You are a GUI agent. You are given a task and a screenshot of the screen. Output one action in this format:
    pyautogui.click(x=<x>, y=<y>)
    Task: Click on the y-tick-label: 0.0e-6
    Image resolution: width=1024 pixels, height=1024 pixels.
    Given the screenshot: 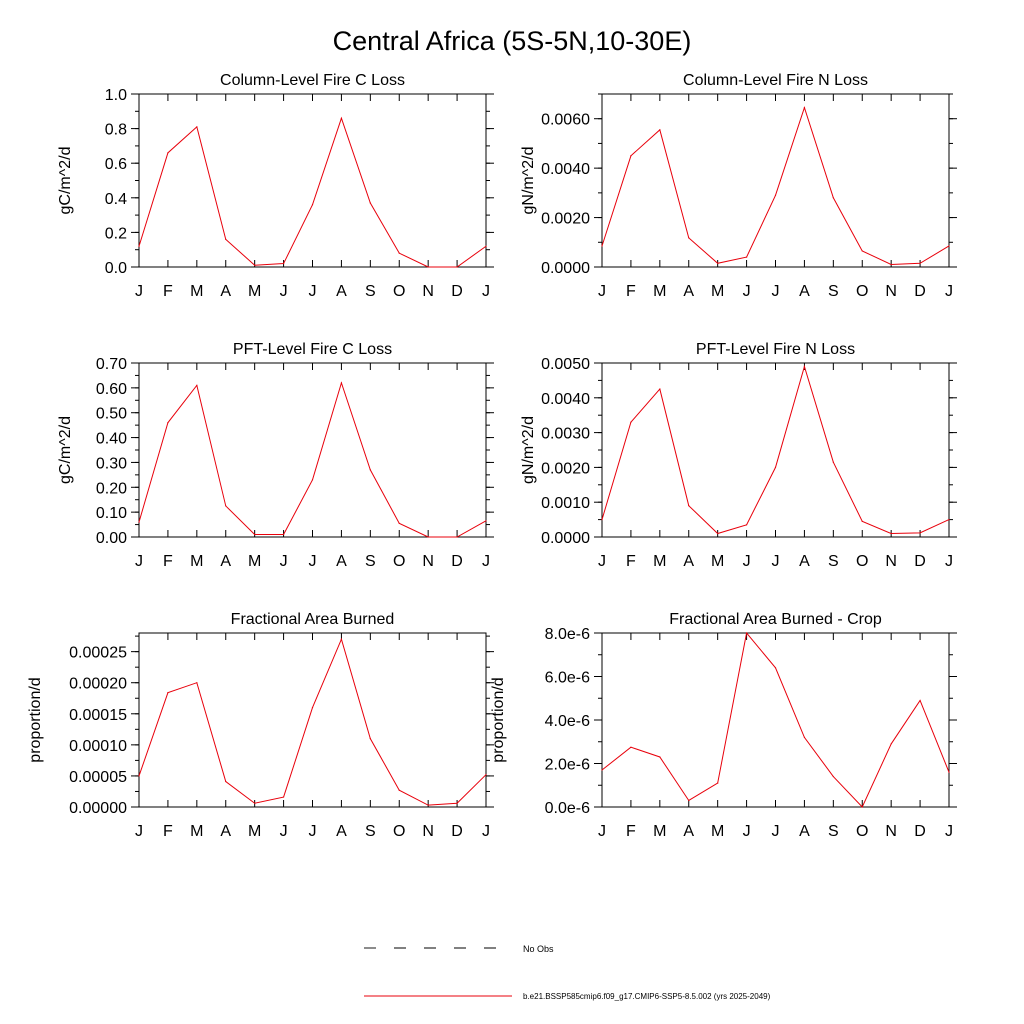 What is the action you would take?
    pyautogui.click(x=567, y=808)
    